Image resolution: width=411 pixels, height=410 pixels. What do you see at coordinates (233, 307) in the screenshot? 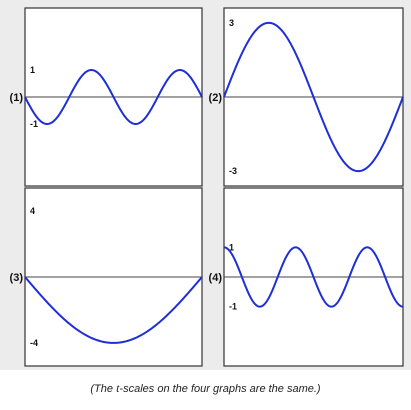
I see `y-tick-label-4-2: -1` at bounding box center [233, 307].